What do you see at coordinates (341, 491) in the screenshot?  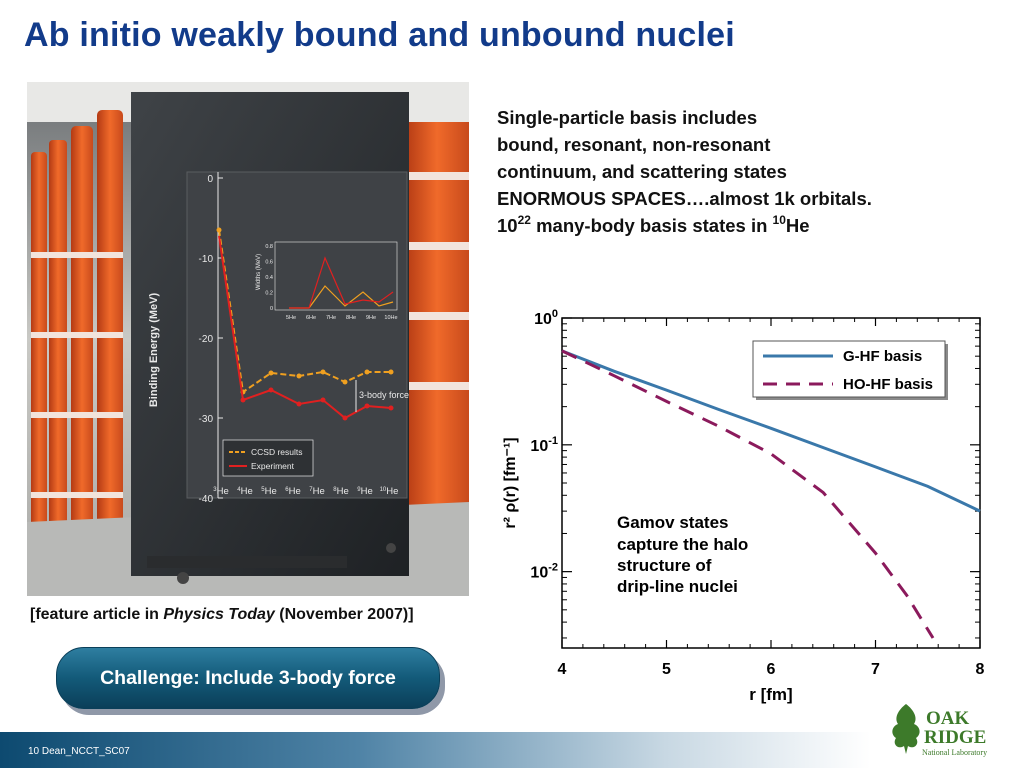 I see `inset-x-tick-label: 8He` at bounding box center [341, 491].